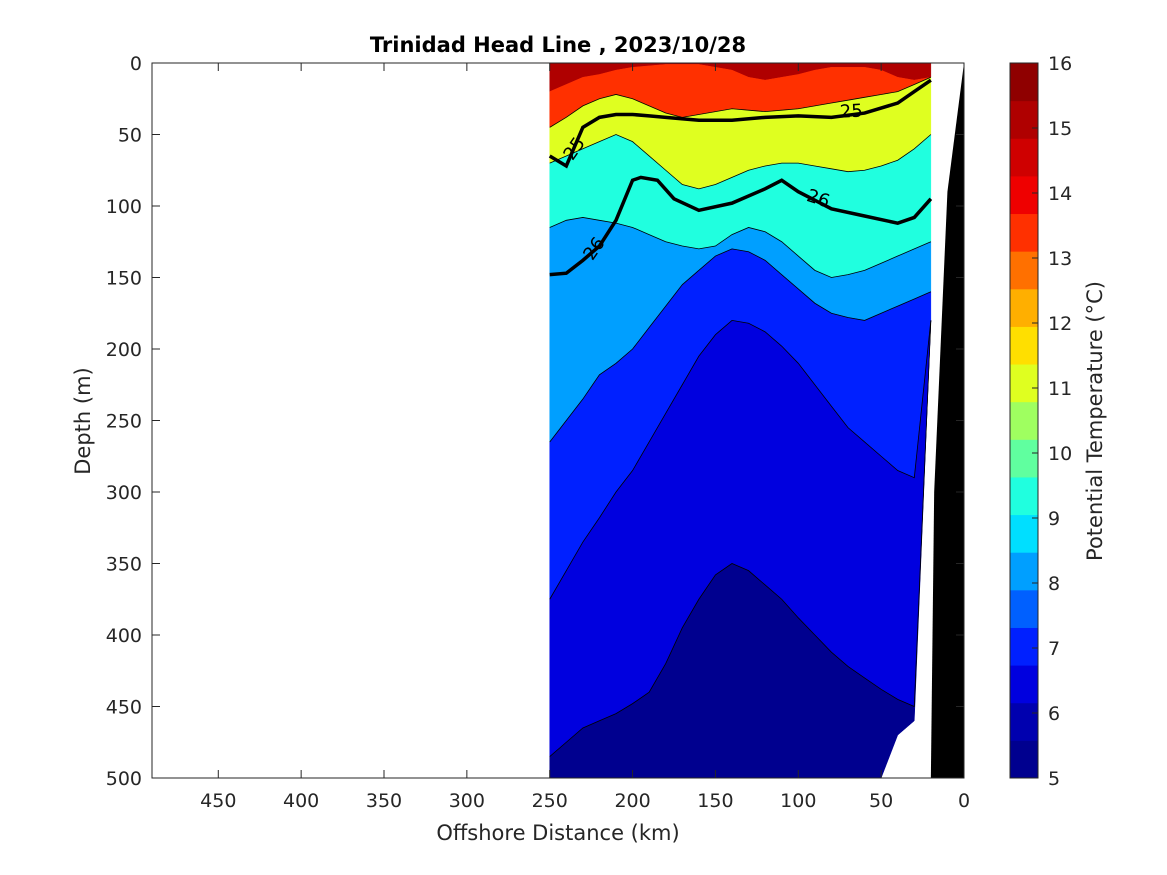 The width and height of the screenshot is (1167, 875). I want to click on x-tick-label-9: 0, so click(964, 801).